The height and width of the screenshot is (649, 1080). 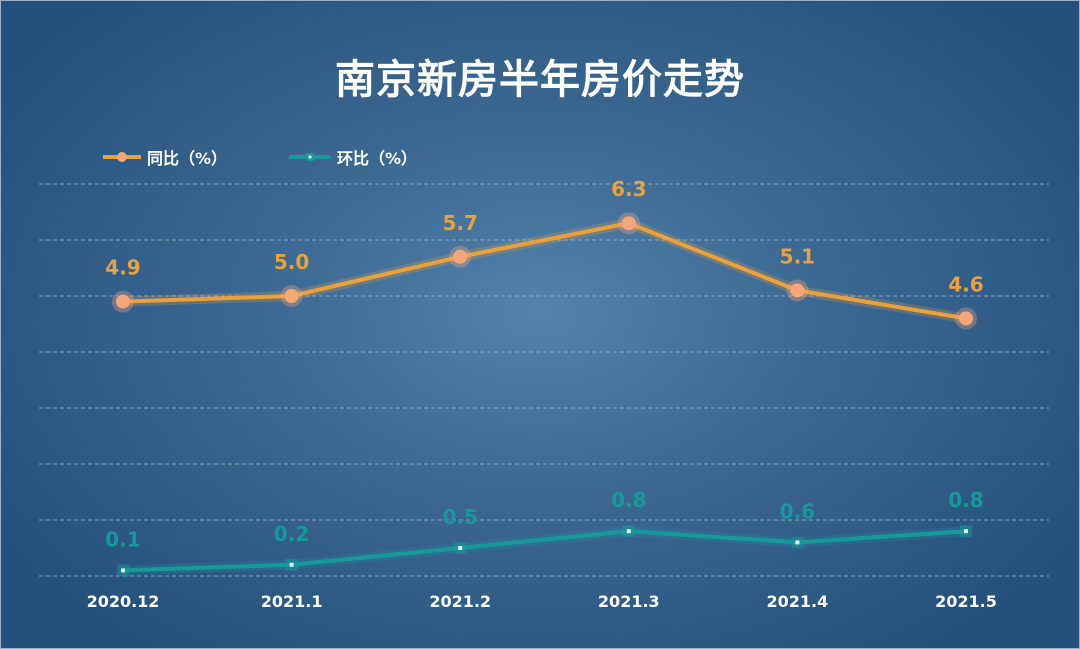 I want to click on x-tick-label: 2021.1, so click(x=292, y=601).